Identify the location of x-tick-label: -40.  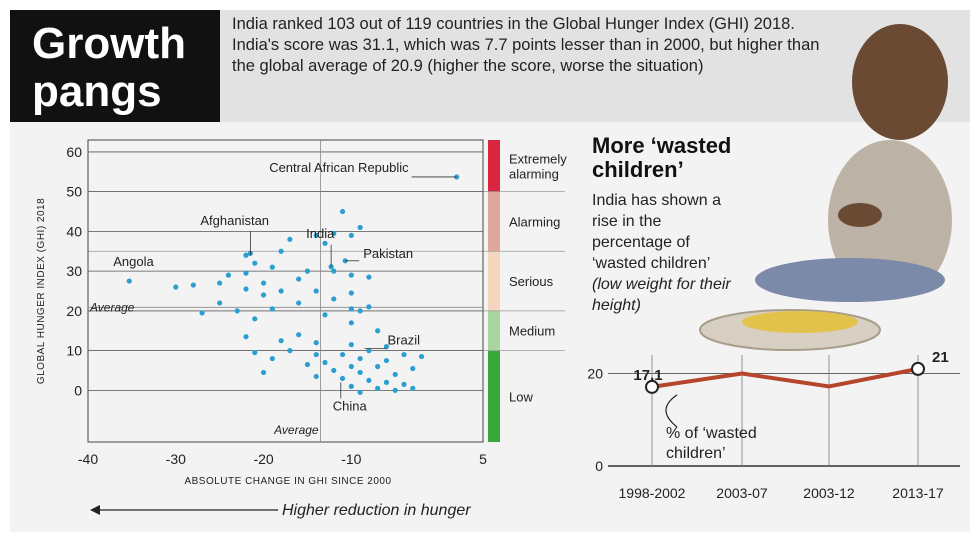
(88, 459).